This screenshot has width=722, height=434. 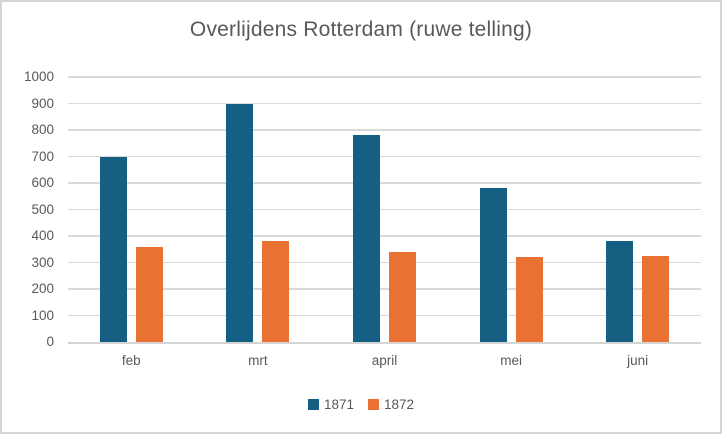 I want to click on bar-1871-juni, so click(x=620, y=291).